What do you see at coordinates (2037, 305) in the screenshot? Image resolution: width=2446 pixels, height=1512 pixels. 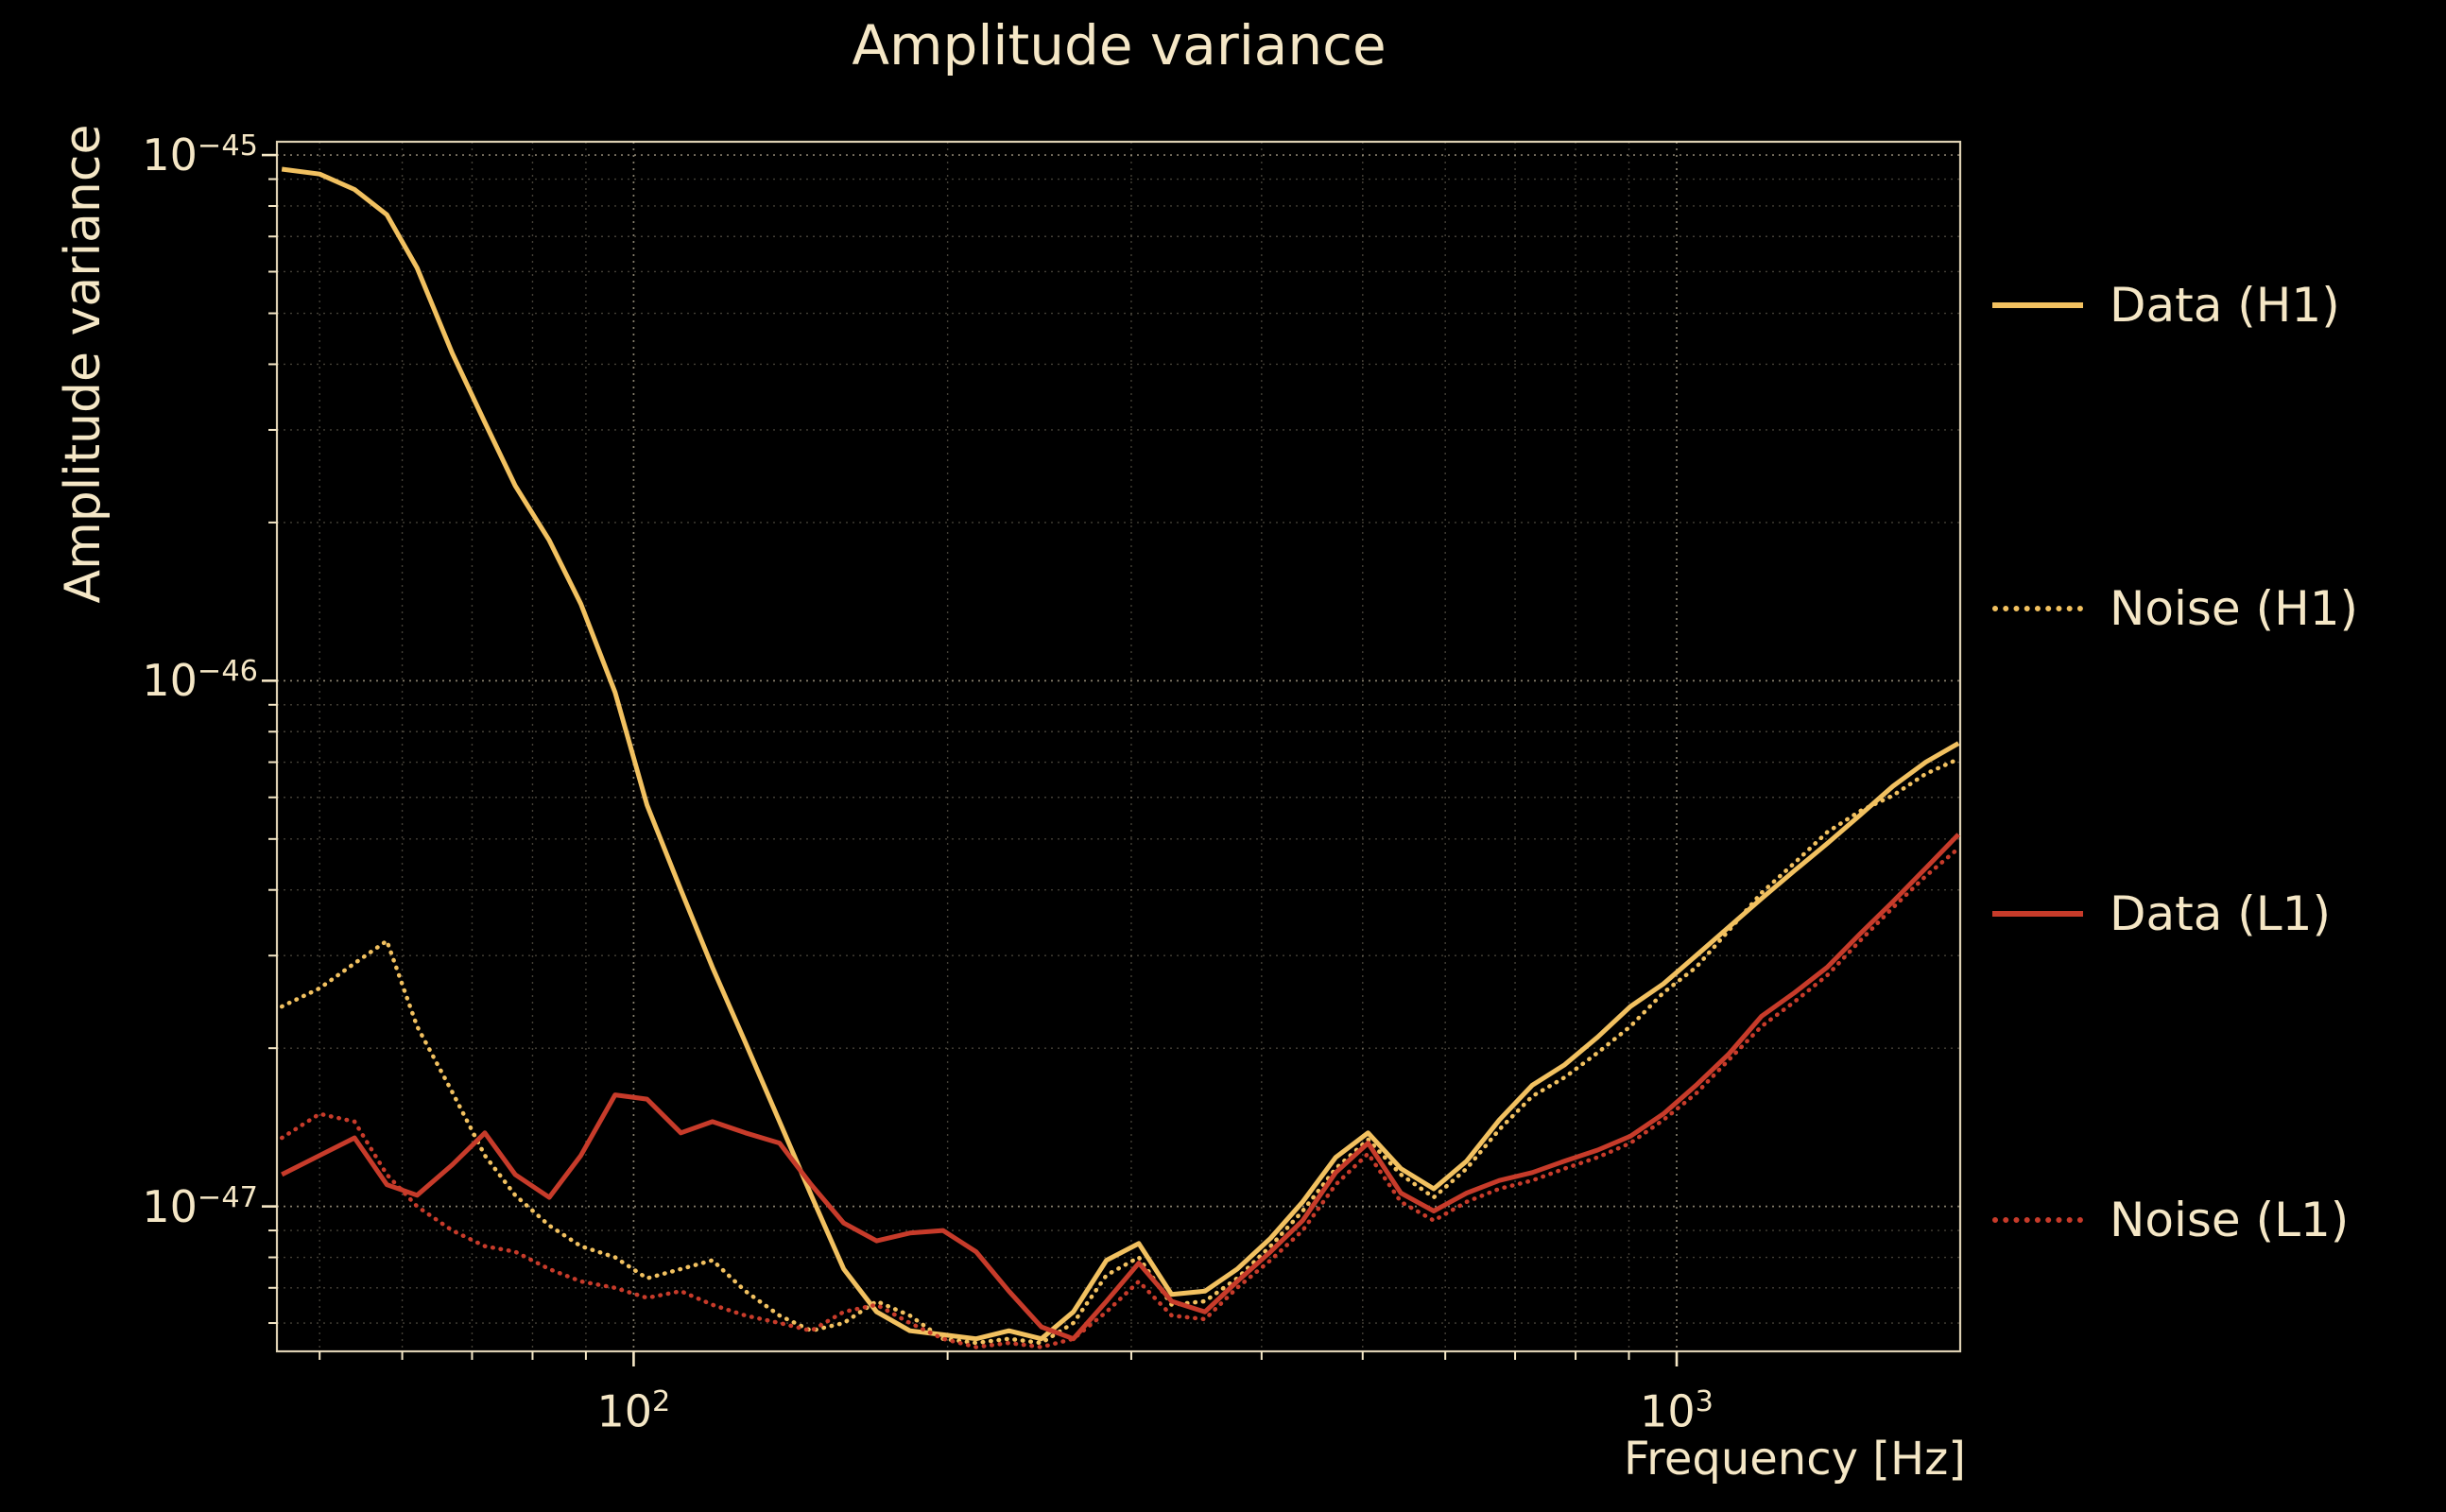 I see `legend-line-sample-data-h1` at bounding box center [2037, 305].